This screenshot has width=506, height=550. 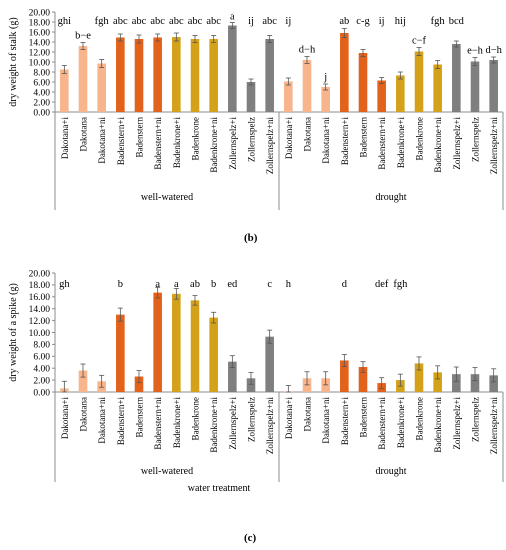 I want to click on y-axis-title: dry weight of a spike (g), so click(x=13, y=332).